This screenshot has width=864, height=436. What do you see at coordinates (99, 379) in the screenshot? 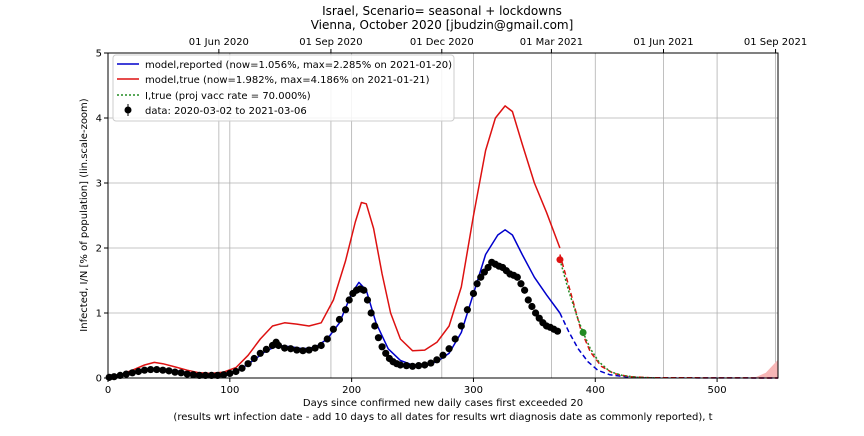
I see `y-tick-label: 0` at bounding box center [99, 379].